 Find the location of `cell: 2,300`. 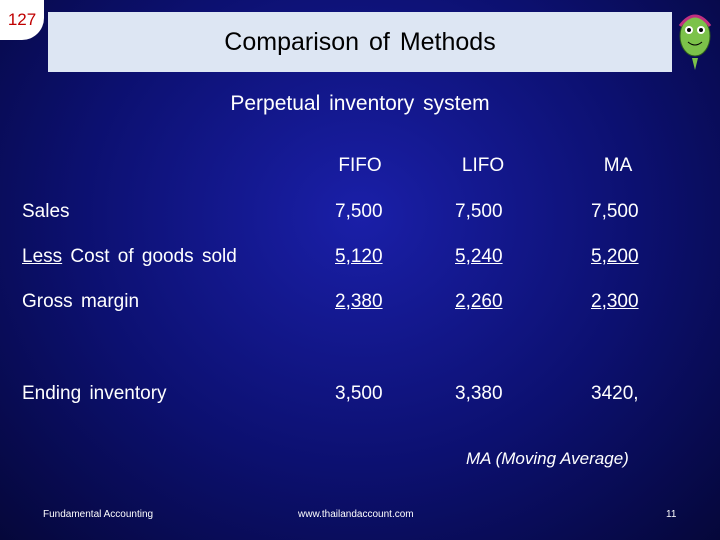

cell: 2,300 is located at coordinates (615, 301).